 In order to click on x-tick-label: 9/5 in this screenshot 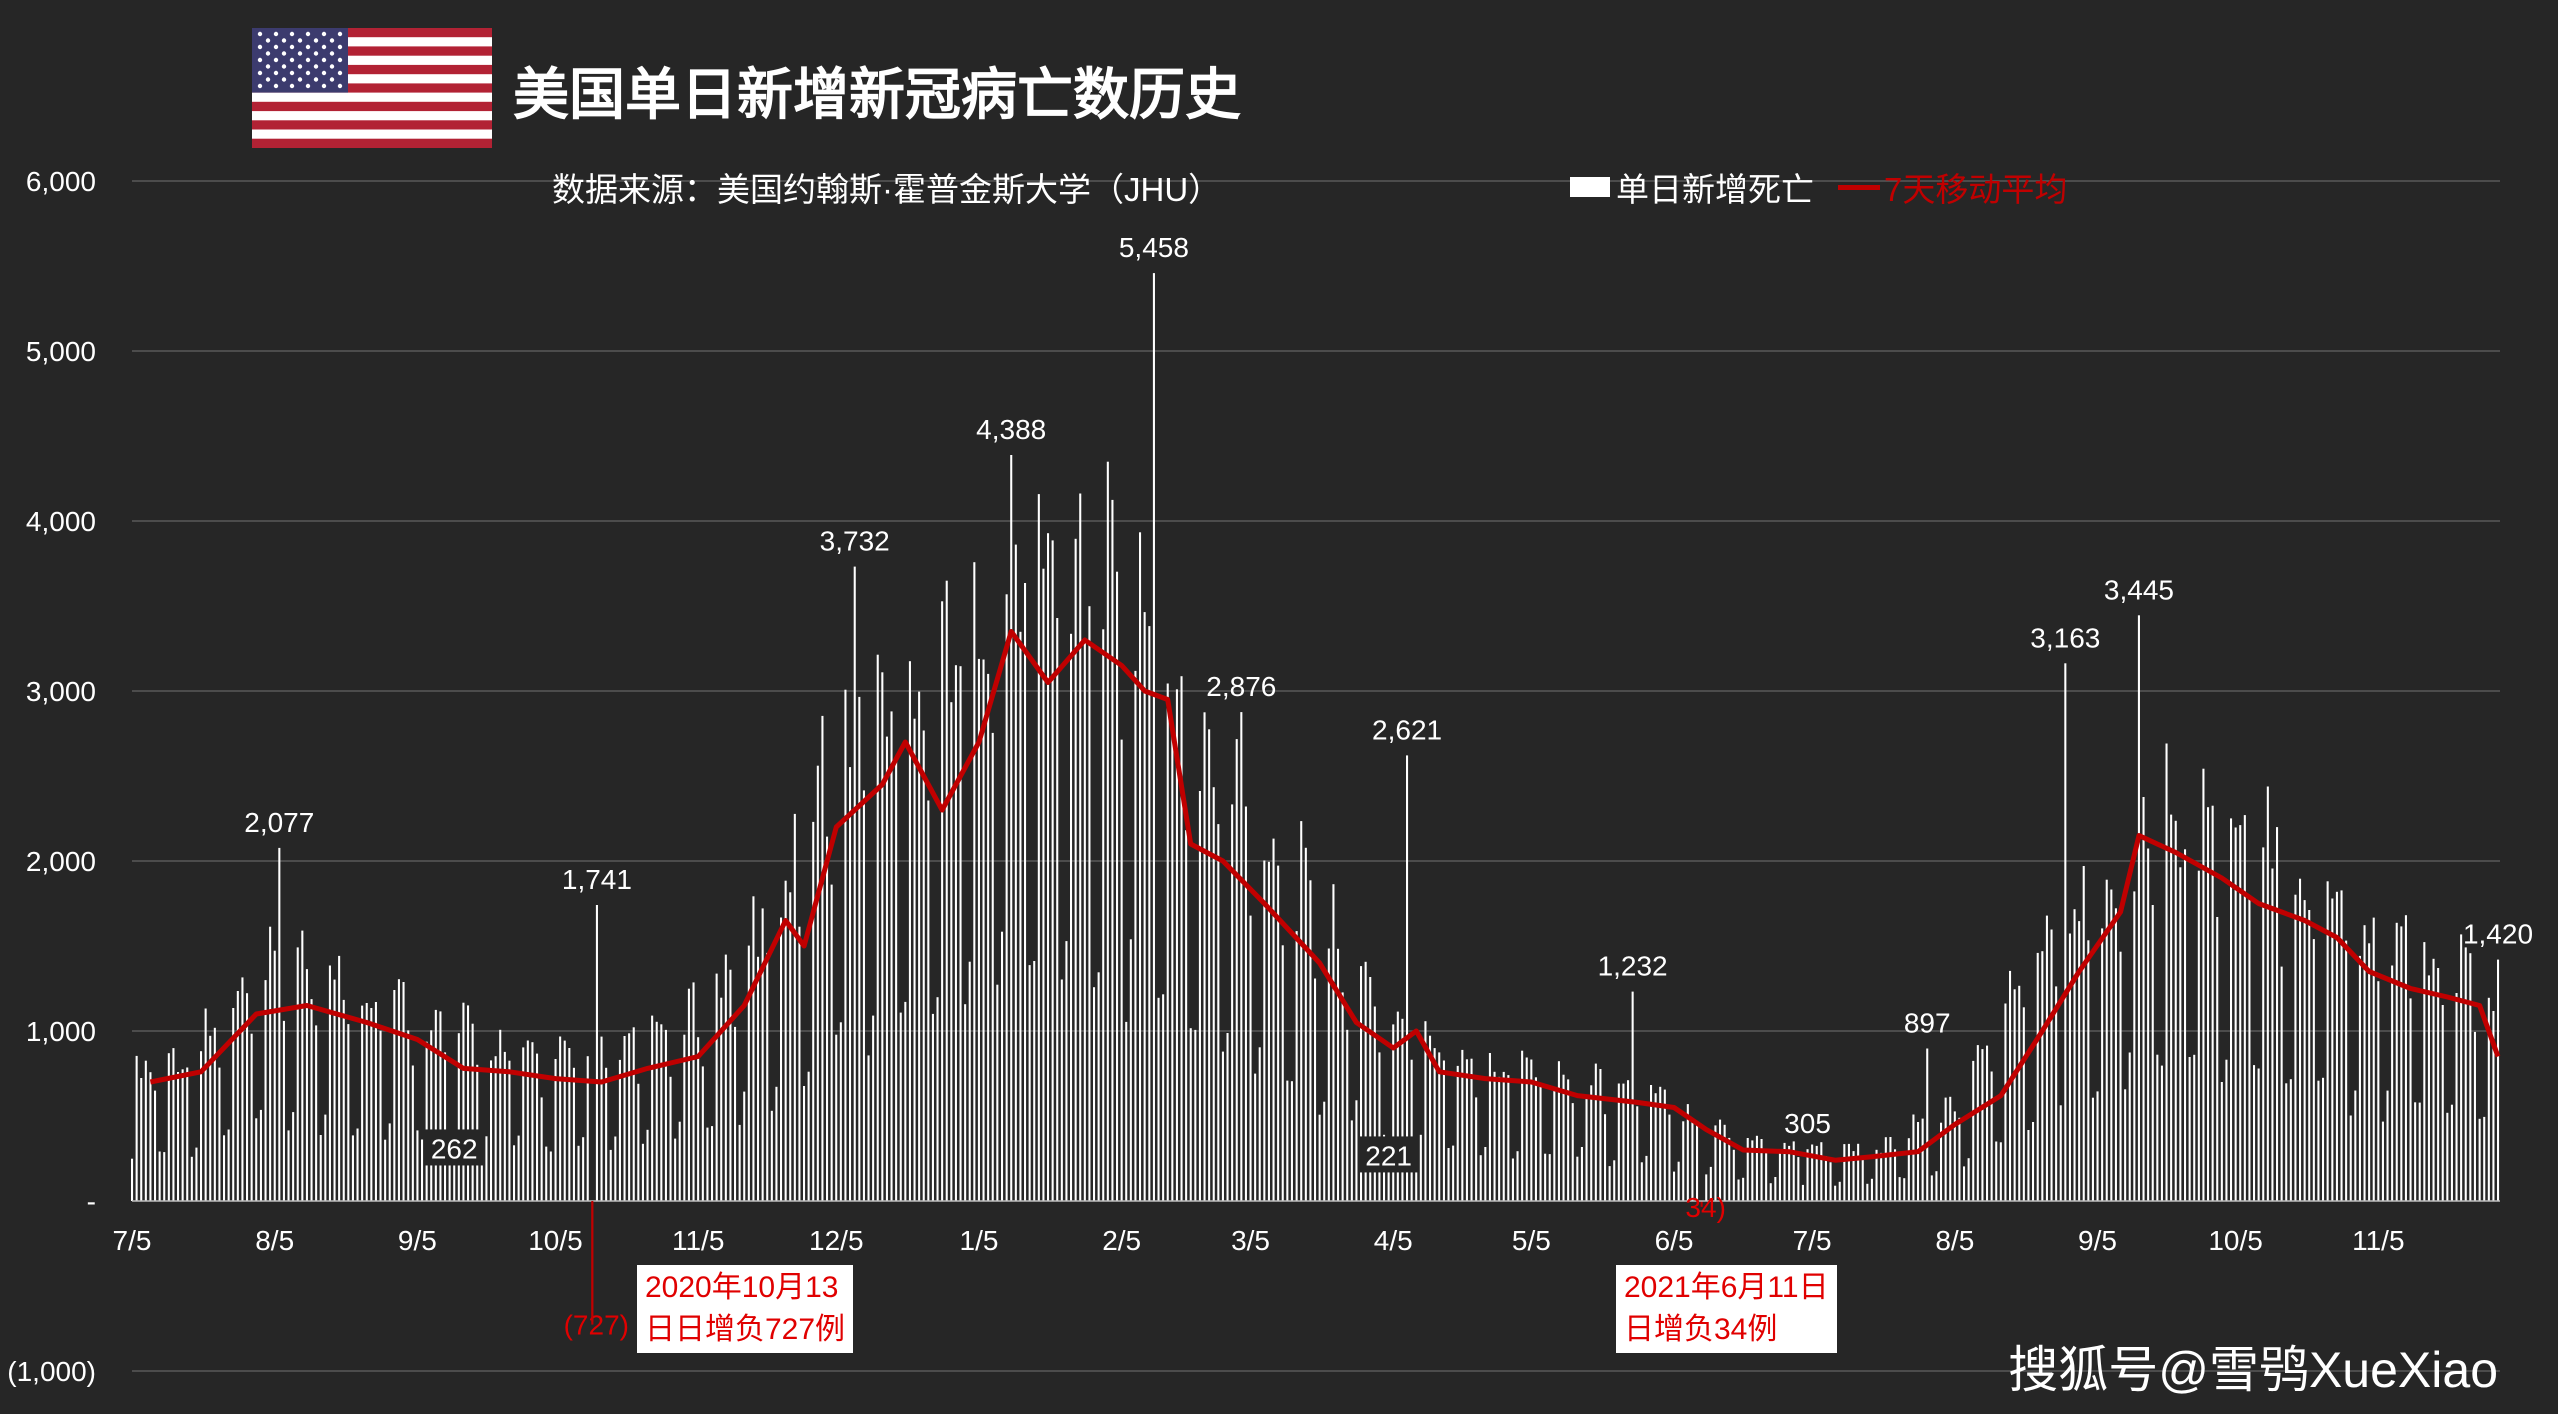, I will do `click(2097, 1240)`.